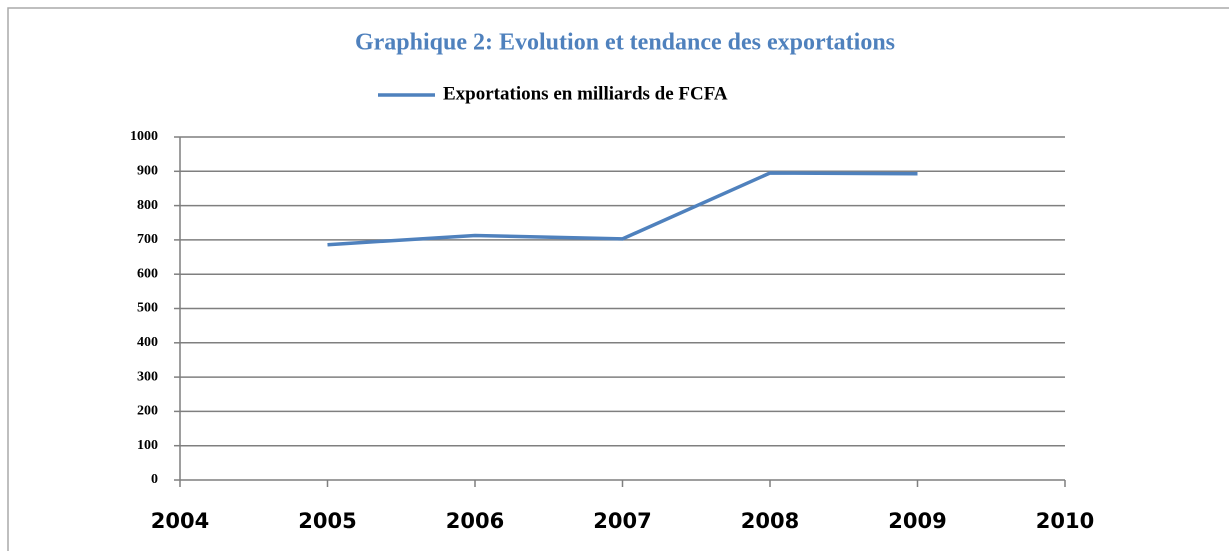 This screenshot has width=1229, height=551. Describe the element at coordinates (147, 239) in the screenshot. I see `y-tick-label: 700` at that location.